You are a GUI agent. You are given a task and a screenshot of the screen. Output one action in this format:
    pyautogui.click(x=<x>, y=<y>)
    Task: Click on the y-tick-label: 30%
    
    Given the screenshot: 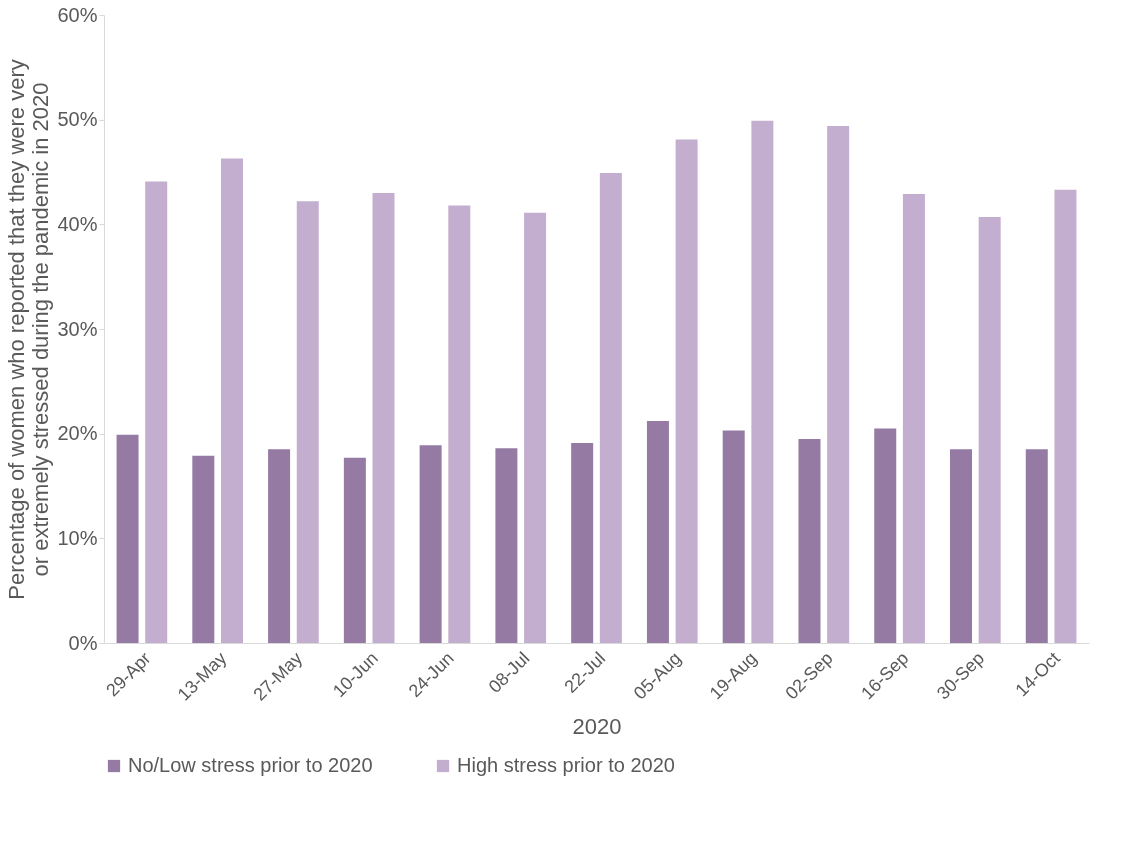 What is the action you would take?
    pyautogui.click(x=77, y=328)
    